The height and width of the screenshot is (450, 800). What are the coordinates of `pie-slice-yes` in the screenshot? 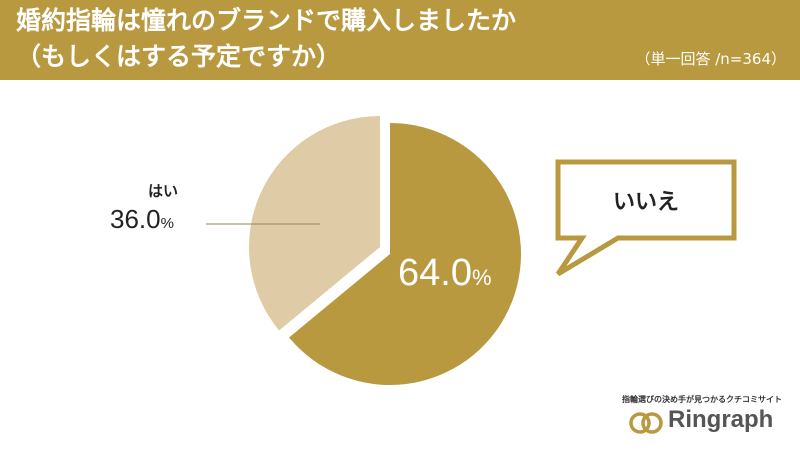 It's located at (314, 223).